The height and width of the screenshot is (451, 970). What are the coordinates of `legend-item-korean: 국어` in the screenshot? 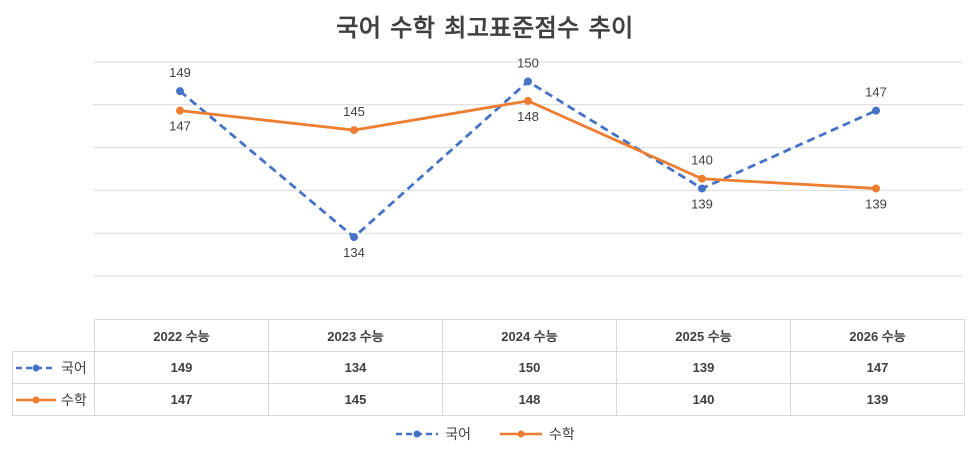 It's located at (433, 434).